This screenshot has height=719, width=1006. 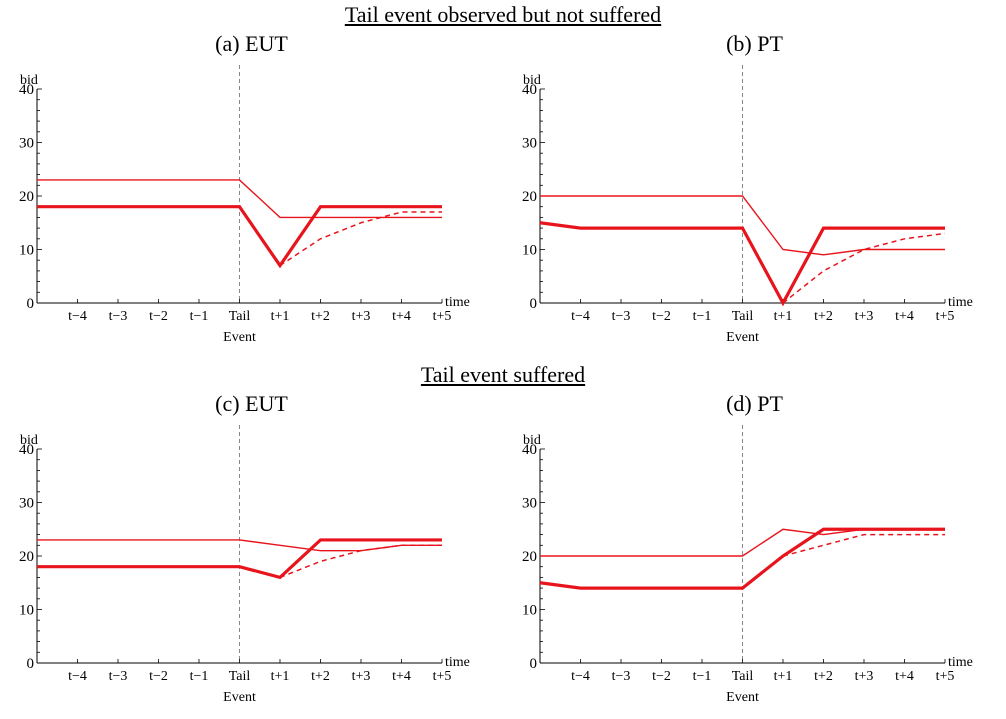 What do you see at coordinates (503, 374) in the screenshot?
I see `section-title-suffered: Tail event suffered` at bounding box center [503, 374].